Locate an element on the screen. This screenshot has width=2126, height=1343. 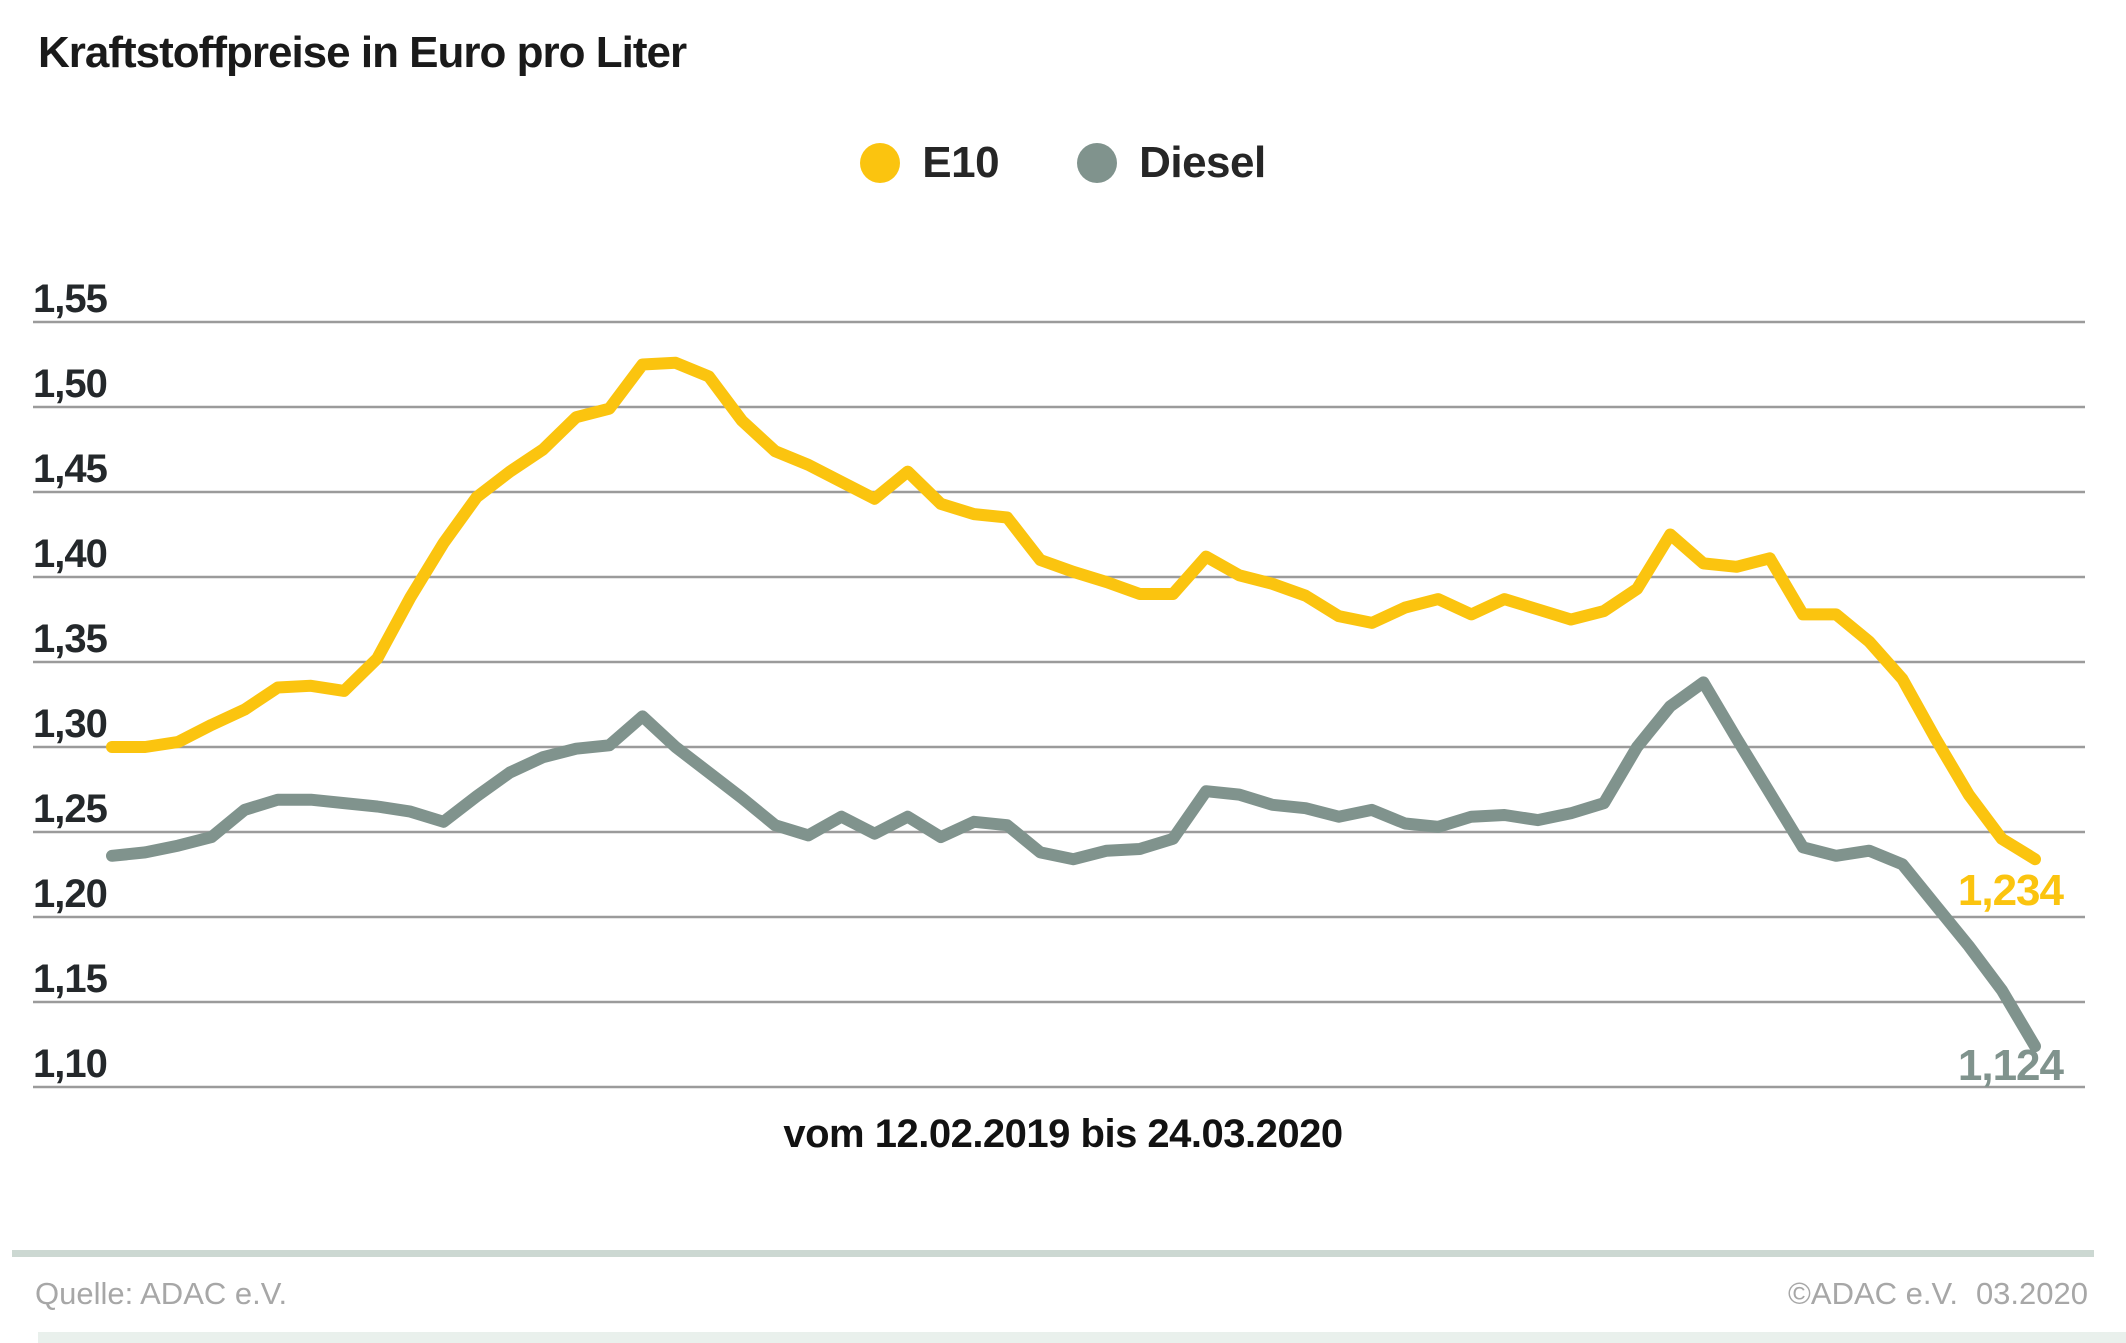
y-tick-label: 1,15 is located at coordinates (70, 979).